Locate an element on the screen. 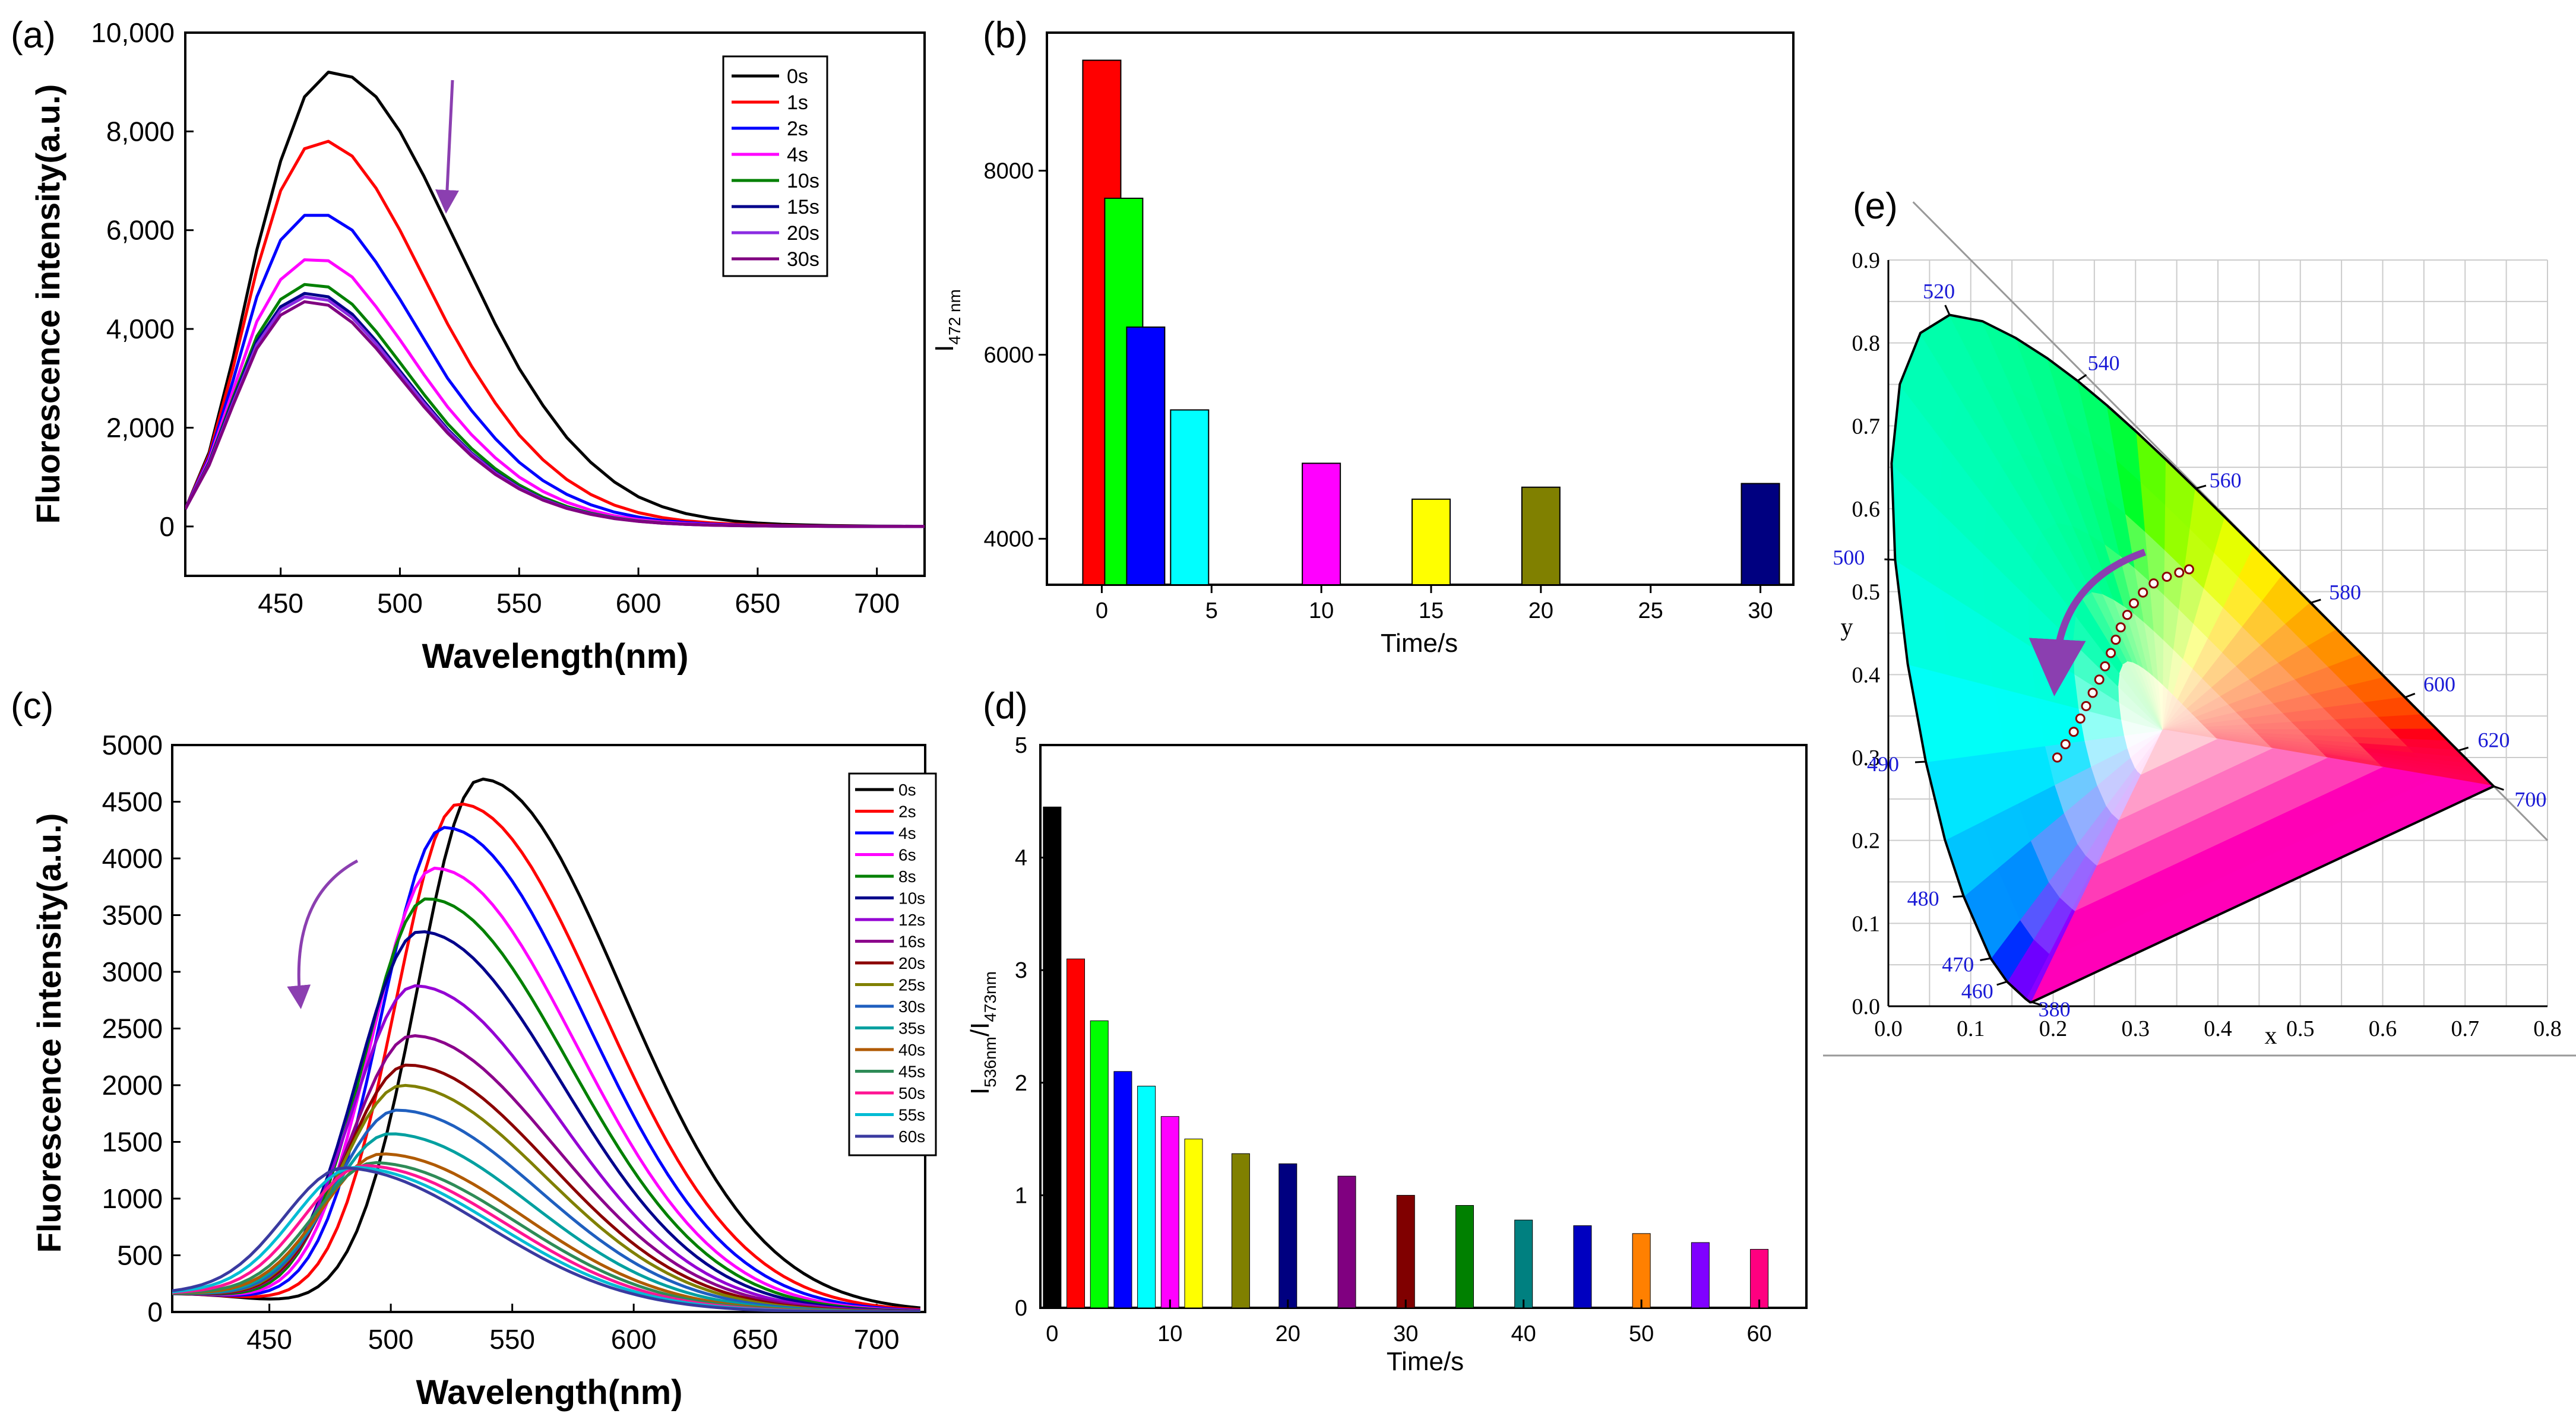  legend-label: 10s is located at coordinates (911, 898).